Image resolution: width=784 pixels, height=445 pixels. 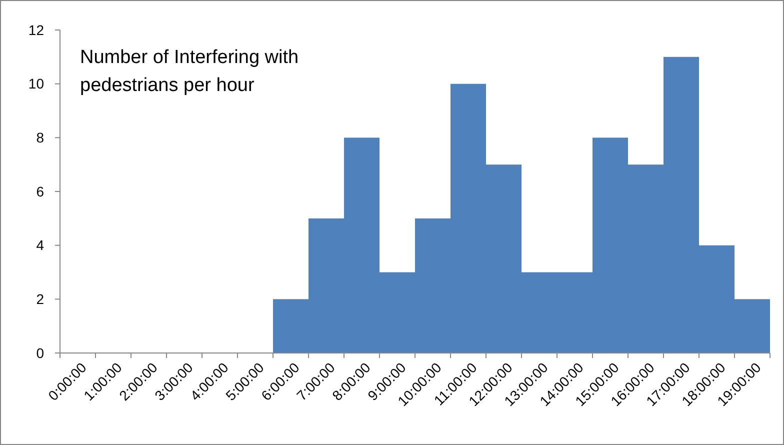 What do you see at coordinates (40, 191) in the screenshot?
I see `y-tick-label: 6` at bounding box center [40, 191].